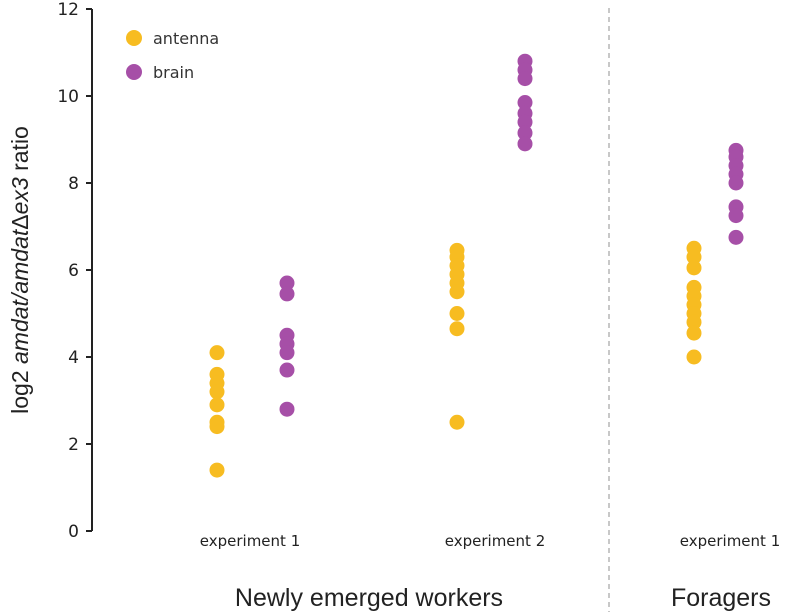 The height and width of the screenshot is (615, 787). What do you see at coordinates (73, 445) in the screenshot?
I see `y-tick-label: 2` at bounding box center [73, 445].